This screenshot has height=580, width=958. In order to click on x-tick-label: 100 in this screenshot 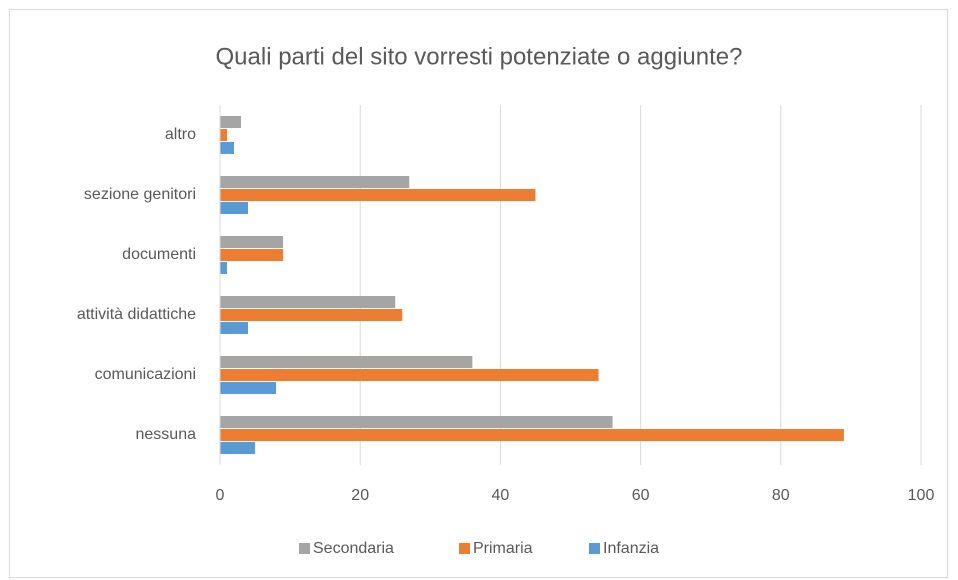, I will do `click(921, 495)`.